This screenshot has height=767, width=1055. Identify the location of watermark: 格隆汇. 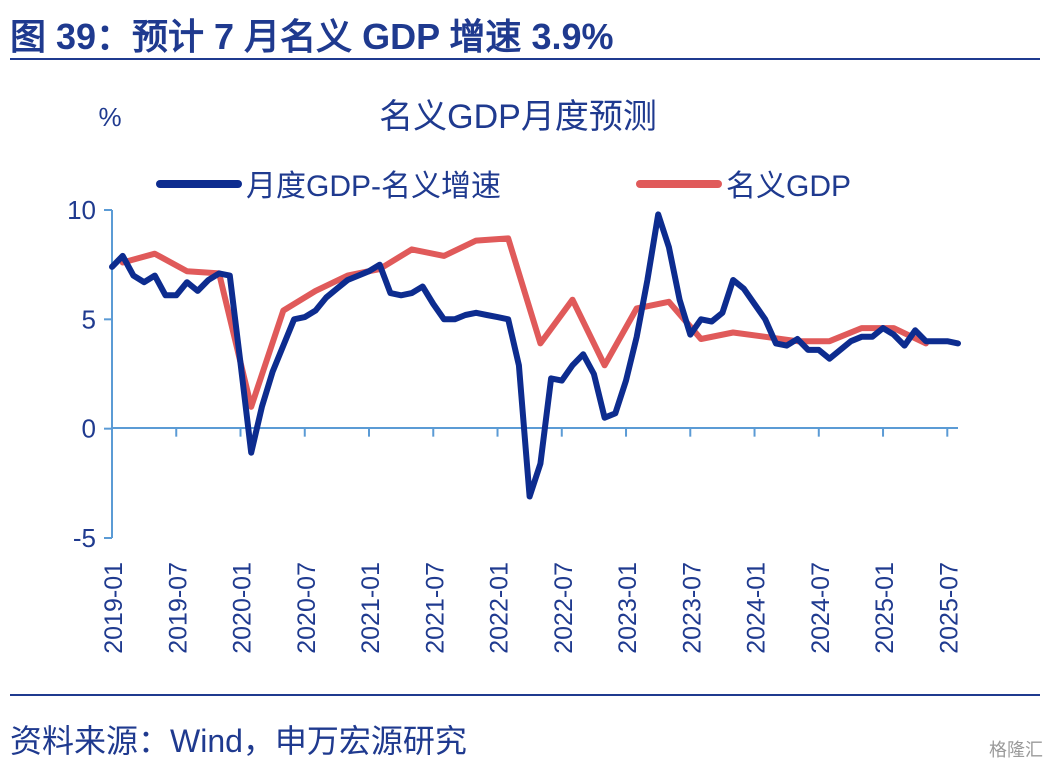
(1016, 750).